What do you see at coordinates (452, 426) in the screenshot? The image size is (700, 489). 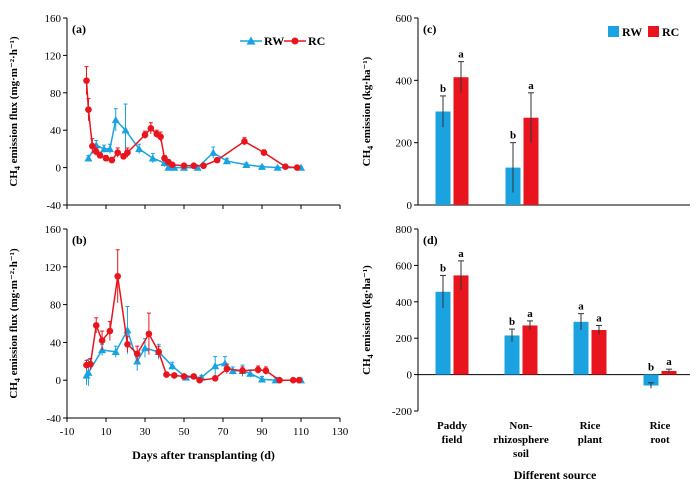 I see `category-label: Paddy` at bounding box center [452, 426].